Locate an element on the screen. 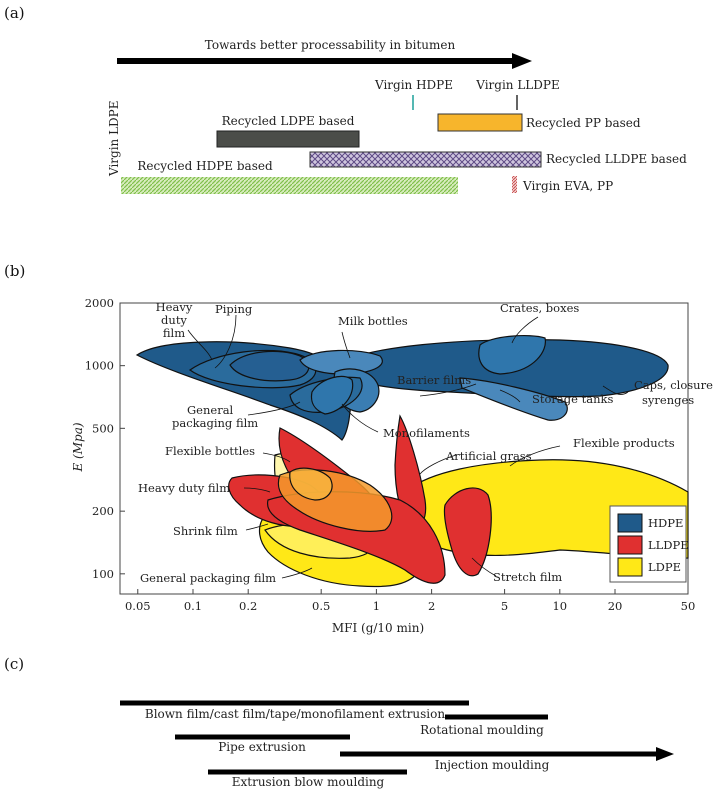 This screenshot has height=790, width=713. label-storage-tanks: Storage tanks is located at coordinates (572, 399).